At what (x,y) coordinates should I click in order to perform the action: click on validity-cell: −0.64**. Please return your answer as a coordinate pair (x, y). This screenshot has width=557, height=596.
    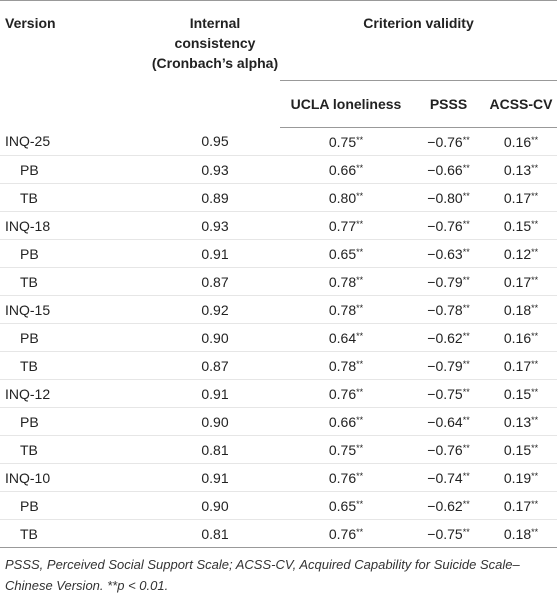
    Looking at the image, I should click on (448, 421).